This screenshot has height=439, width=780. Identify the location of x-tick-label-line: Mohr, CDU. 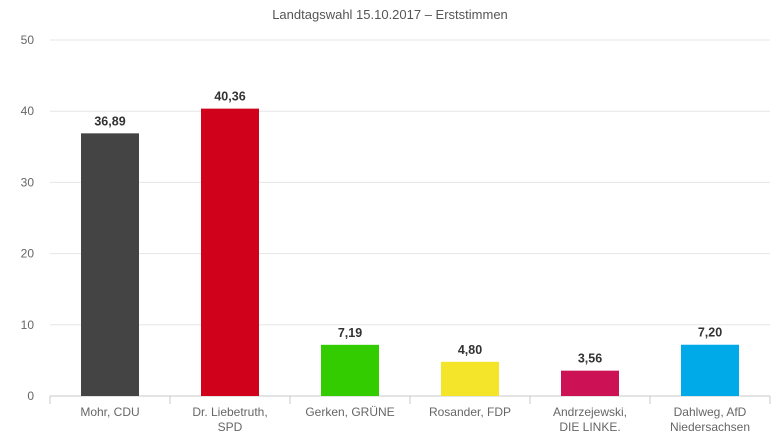
(109, 412).